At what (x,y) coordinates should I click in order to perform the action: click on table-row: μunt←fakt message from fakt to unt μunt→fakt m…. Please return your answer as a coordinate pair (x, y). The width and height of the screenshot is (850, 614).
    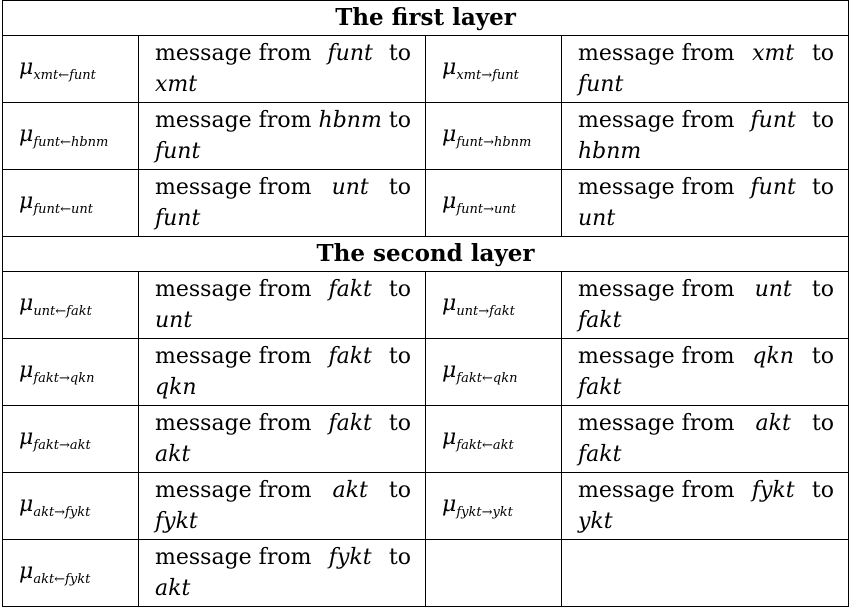
    Looking at the image, I should click on (426, 305).